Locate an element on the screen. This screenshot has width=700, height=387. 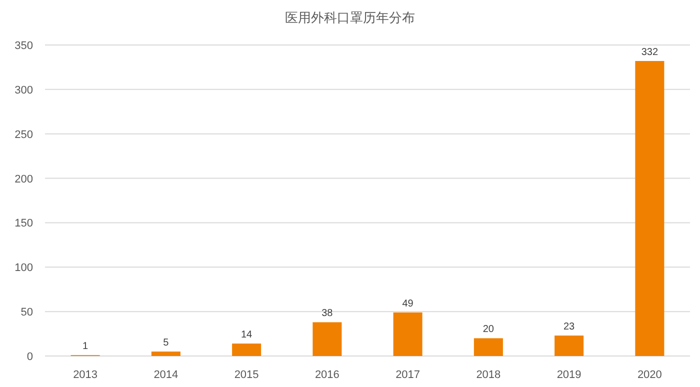
x-tick-label: 2019 is located at coordinates (569, 375).